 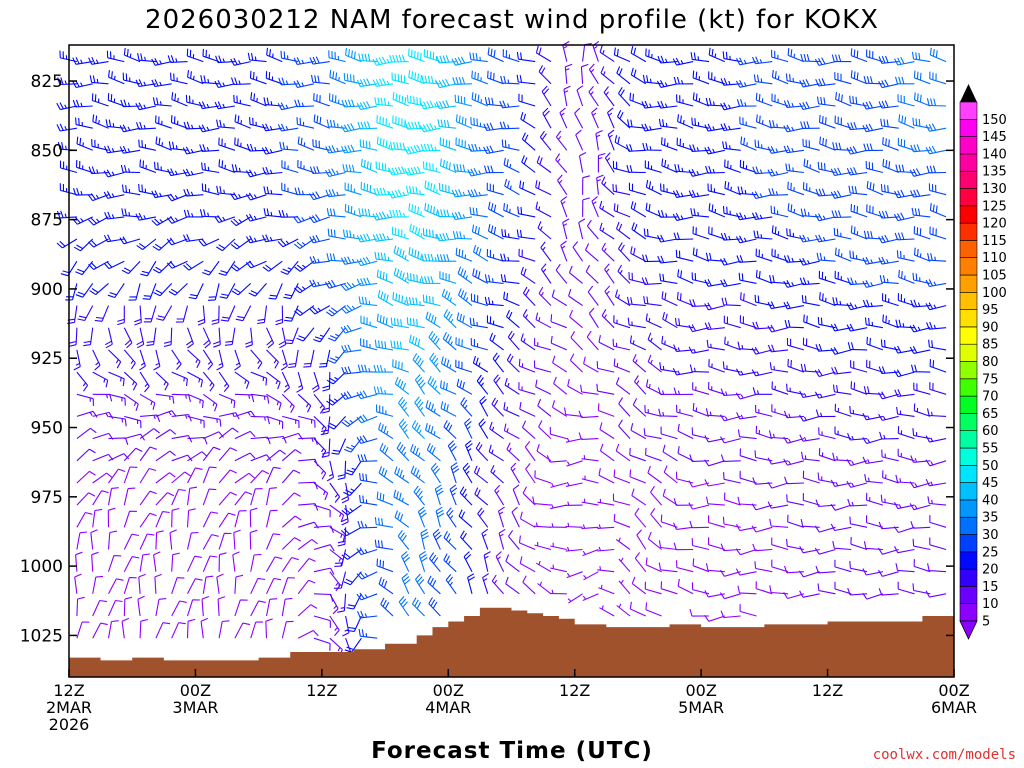 What do you see at coordinates (47, 359) in the screenshot?
I see `y-tick-label: 925` at bounding box center [47, 359].